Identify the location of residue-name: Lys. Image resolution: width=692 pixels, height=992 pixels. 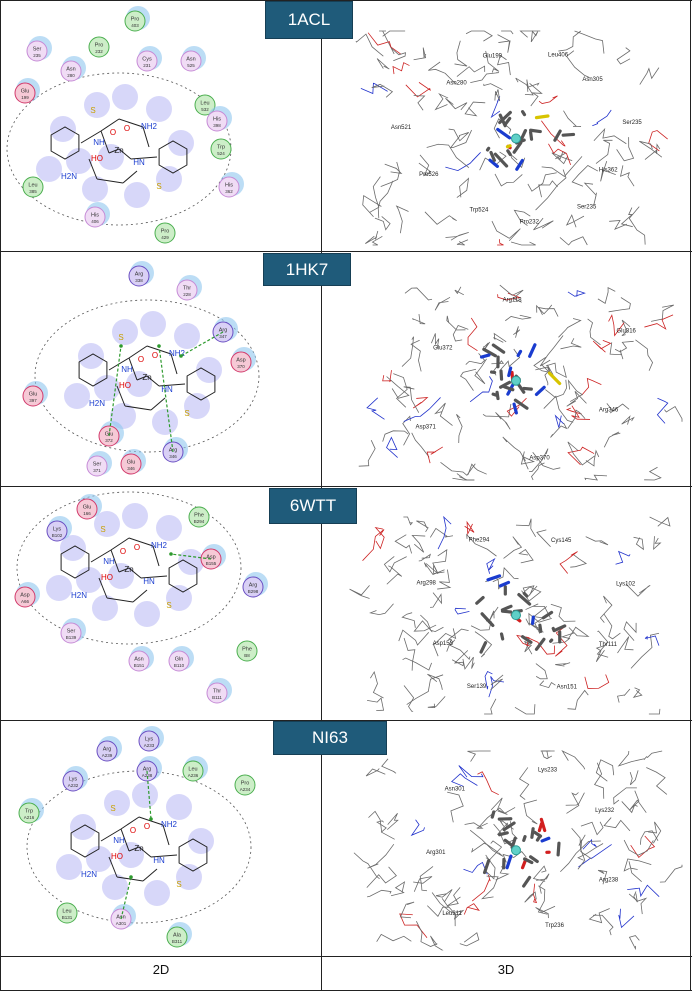
(57, 530).